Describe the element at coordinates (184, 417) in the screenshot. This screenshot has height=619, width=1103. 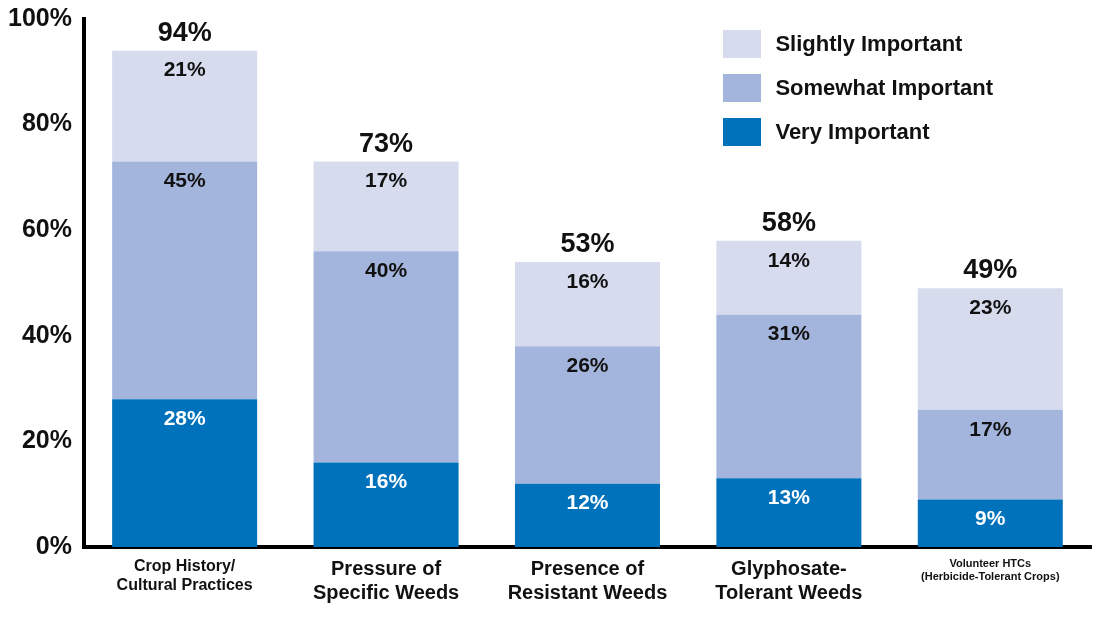
I see `data-label: 28%` at that location.